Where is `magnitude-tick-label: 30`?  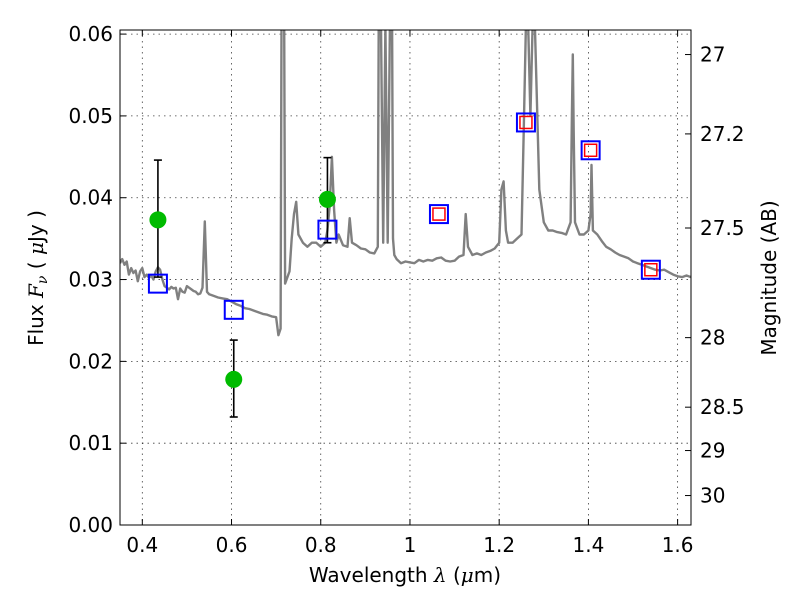 magnitude-tick-label: 30 is located at coordinates (712, 496).